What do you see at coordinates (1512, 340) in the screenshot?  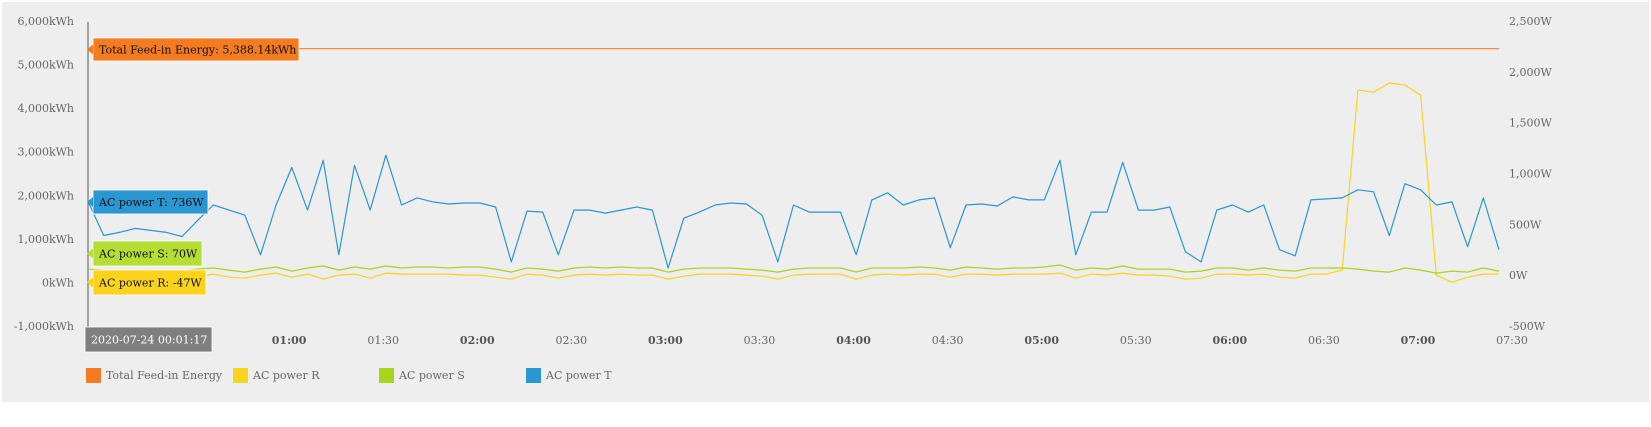 I see `x-tick-label: 07:30` at bounding box center [1512, 340].